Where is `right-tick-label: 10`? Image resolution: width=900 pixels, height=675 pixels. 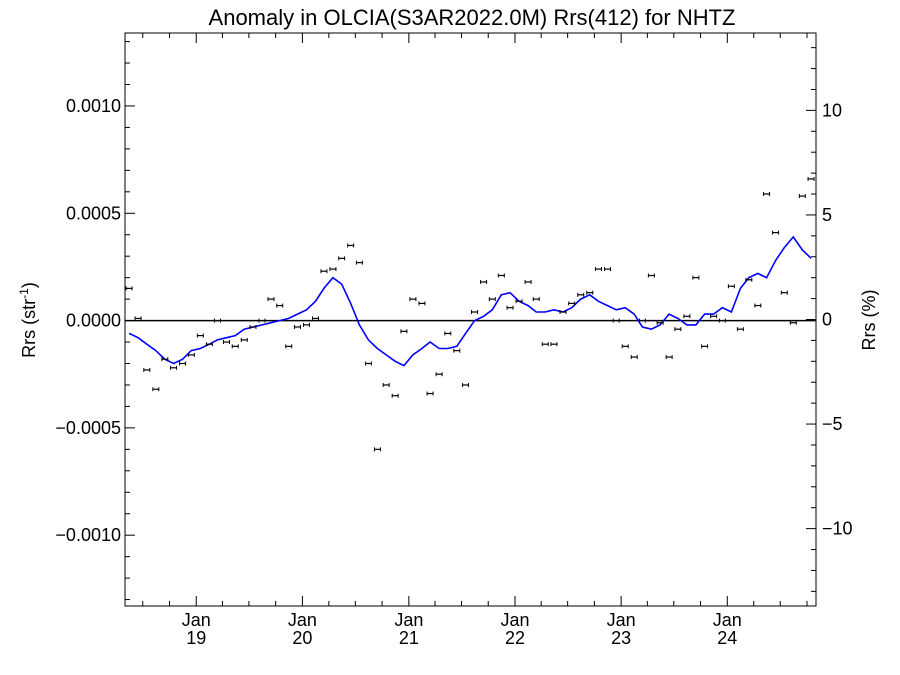
right-tick-label: 10 is located at coordinates (832, 110).